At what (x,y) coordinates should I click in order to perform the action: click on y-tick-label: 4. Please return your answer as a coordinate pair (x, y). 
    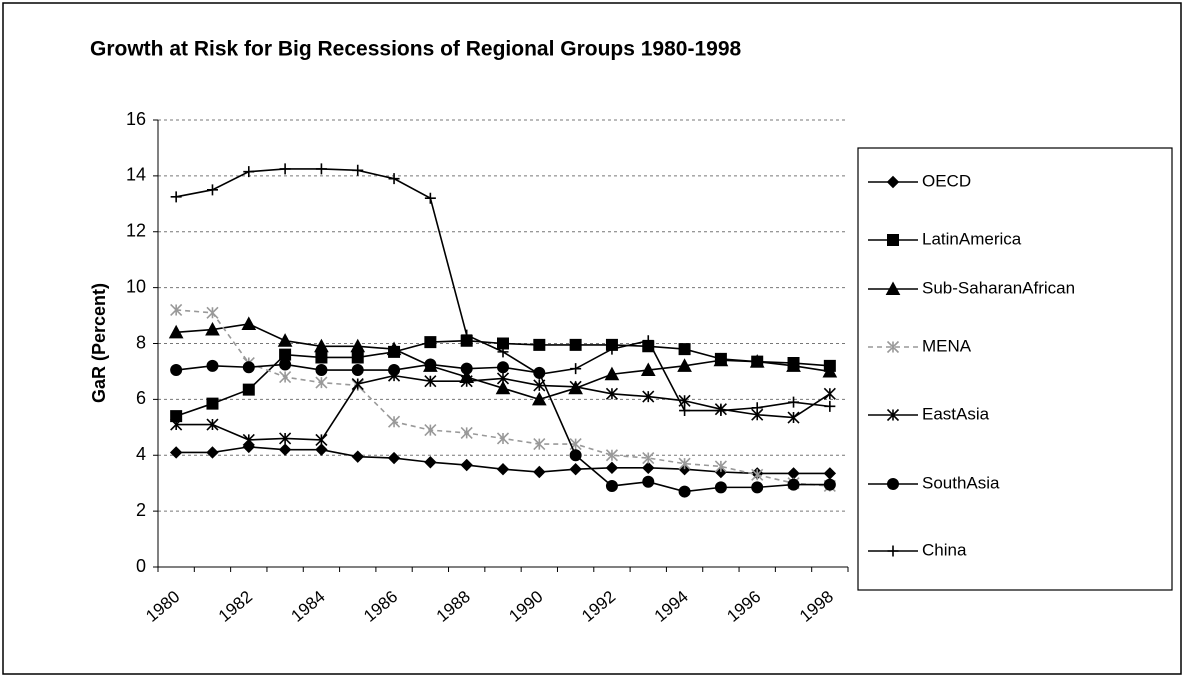
    Looking at the image, I should click on (141, 454).